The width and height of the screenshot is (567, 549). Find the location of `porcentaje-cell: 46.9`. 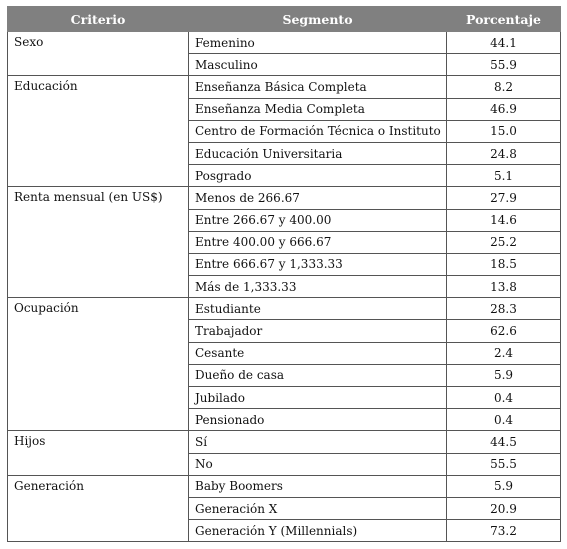

porcentaje-cell: 46.9 is located at coordinates (503, 109).